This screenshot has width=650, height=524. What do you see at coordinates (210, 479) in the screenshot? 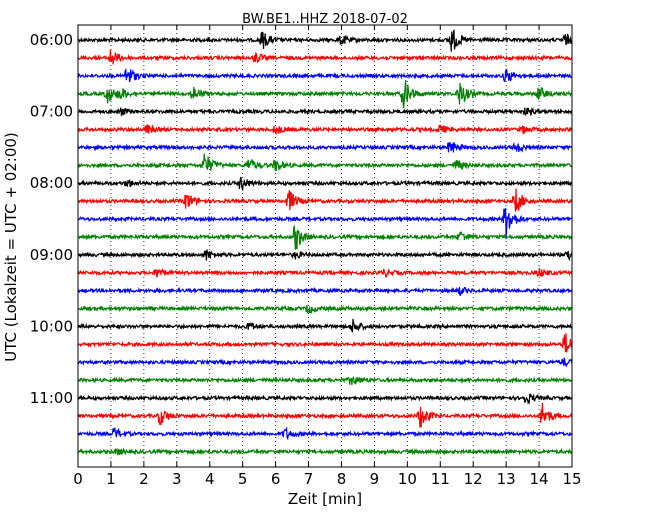
I see `x-tick-label: 4` at bounding box center [210, 479].